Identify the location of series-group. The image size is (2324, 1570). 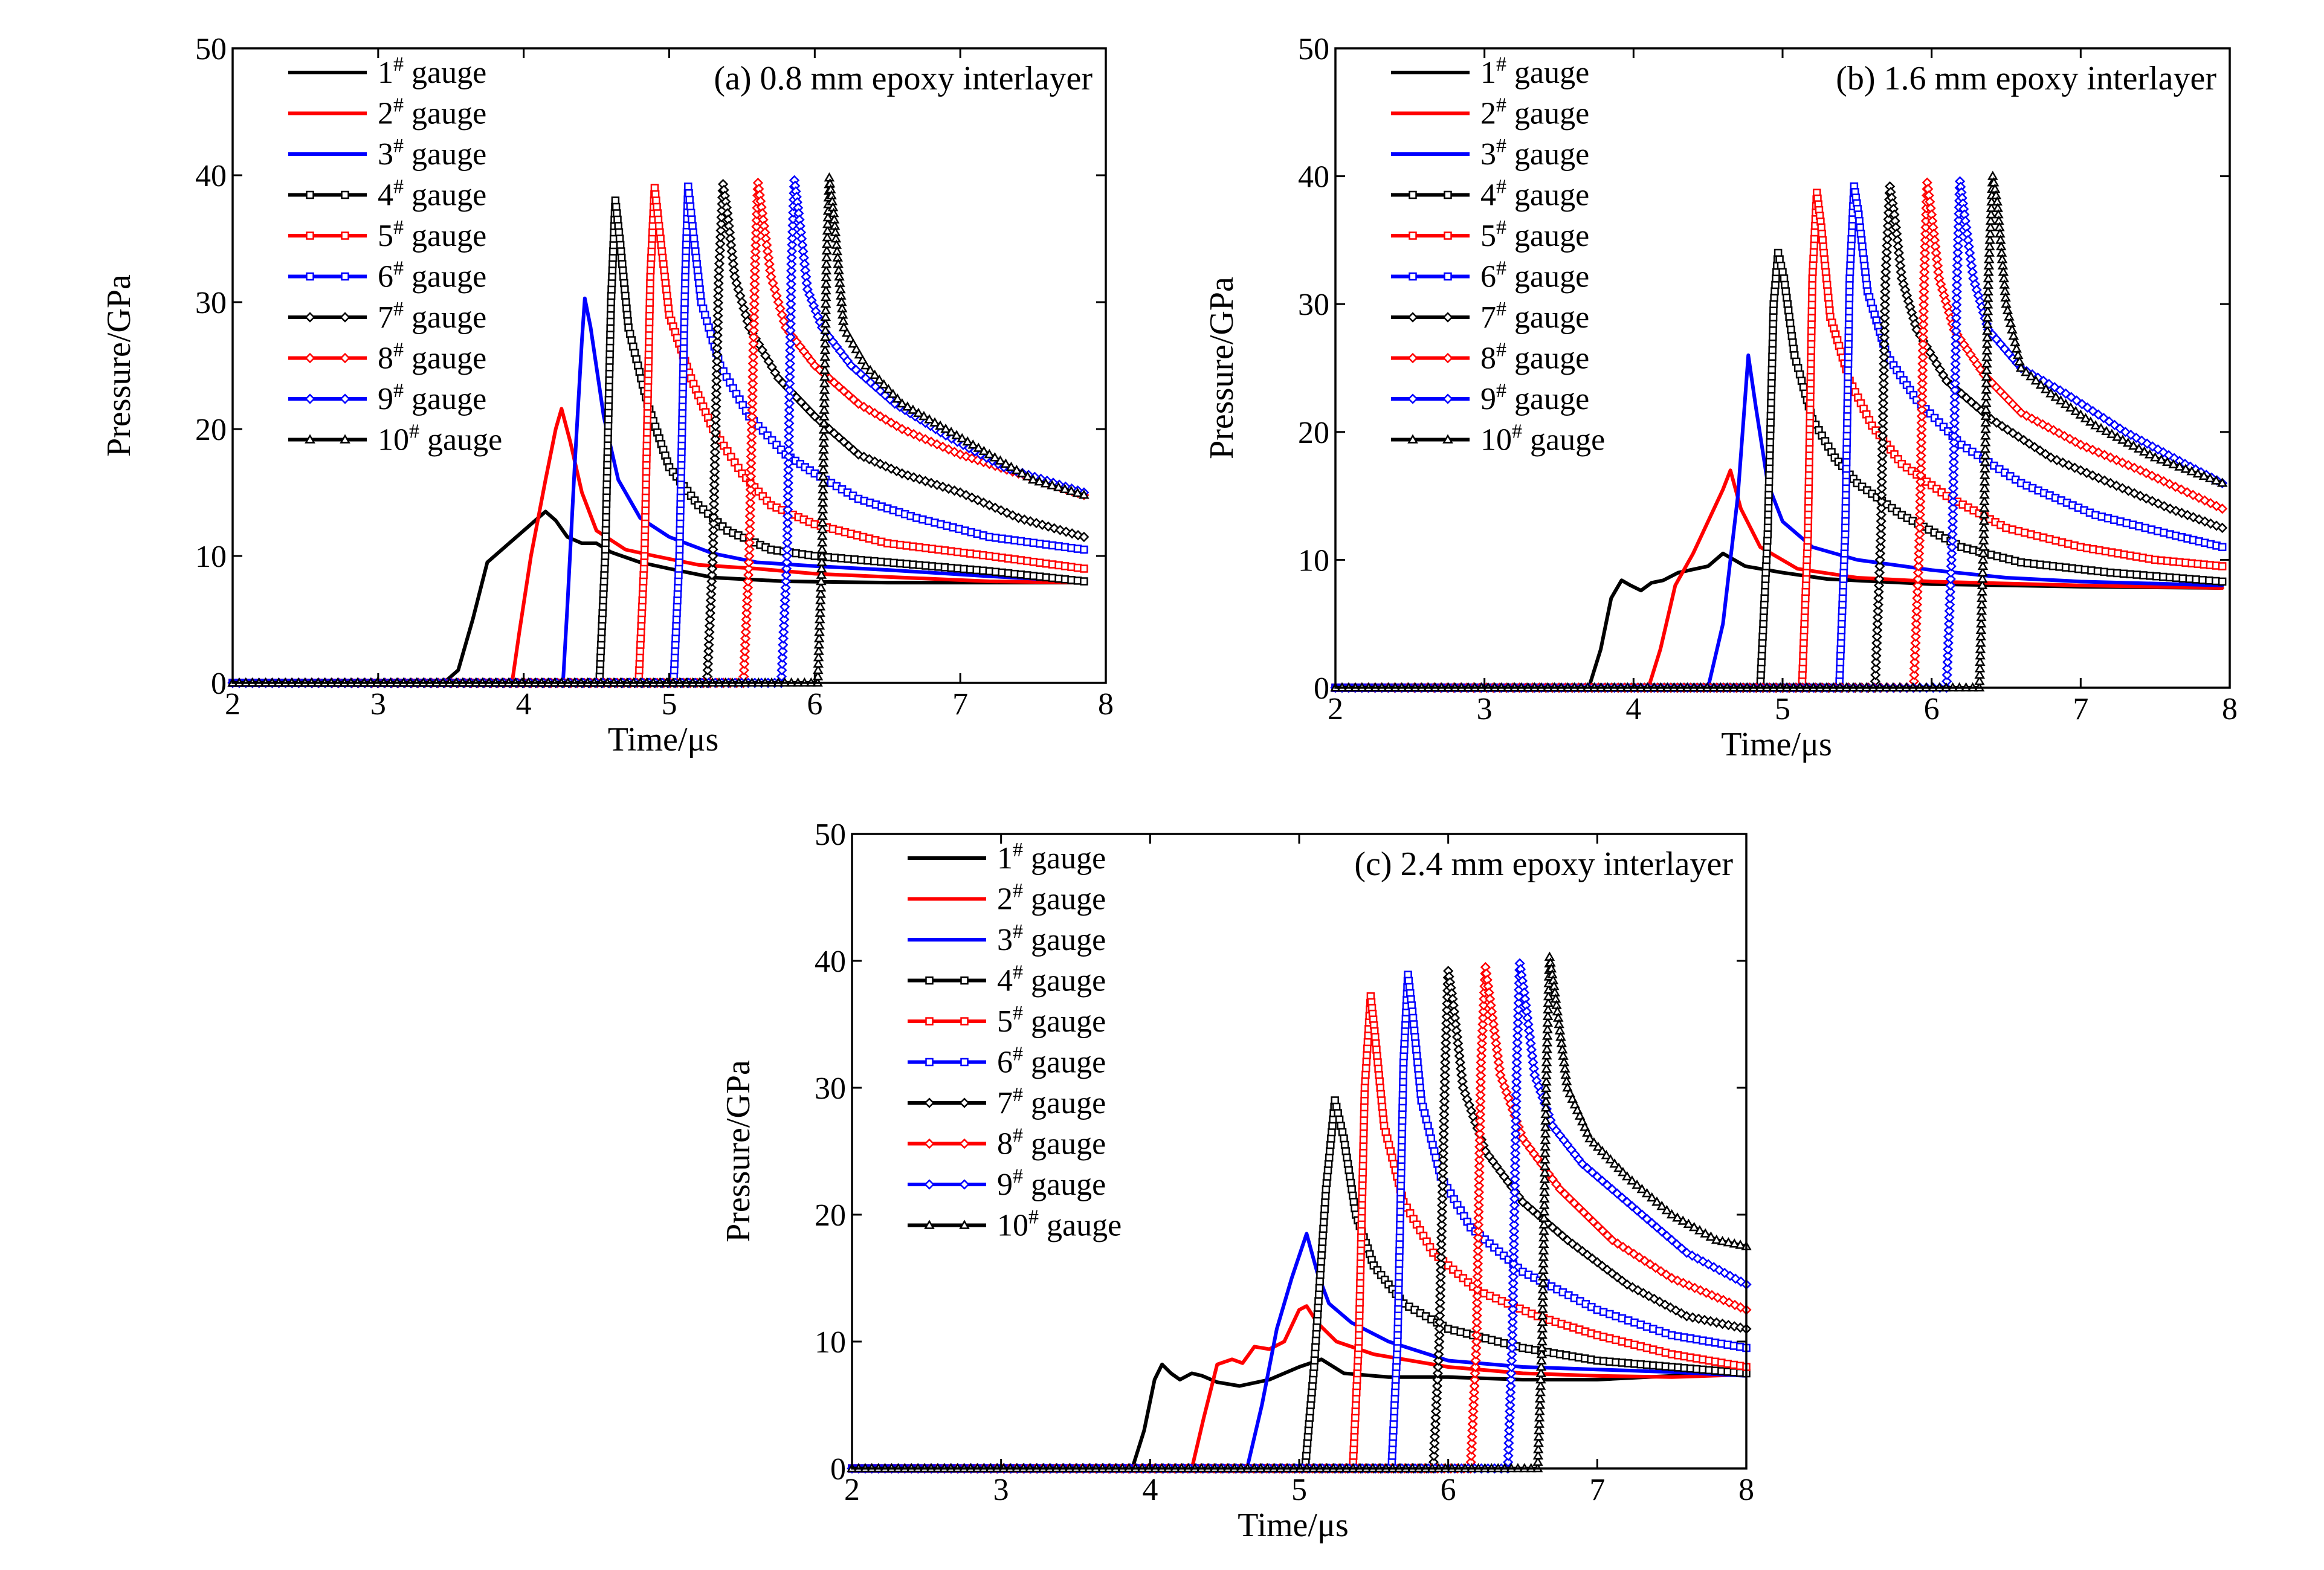
(1300, 1212).